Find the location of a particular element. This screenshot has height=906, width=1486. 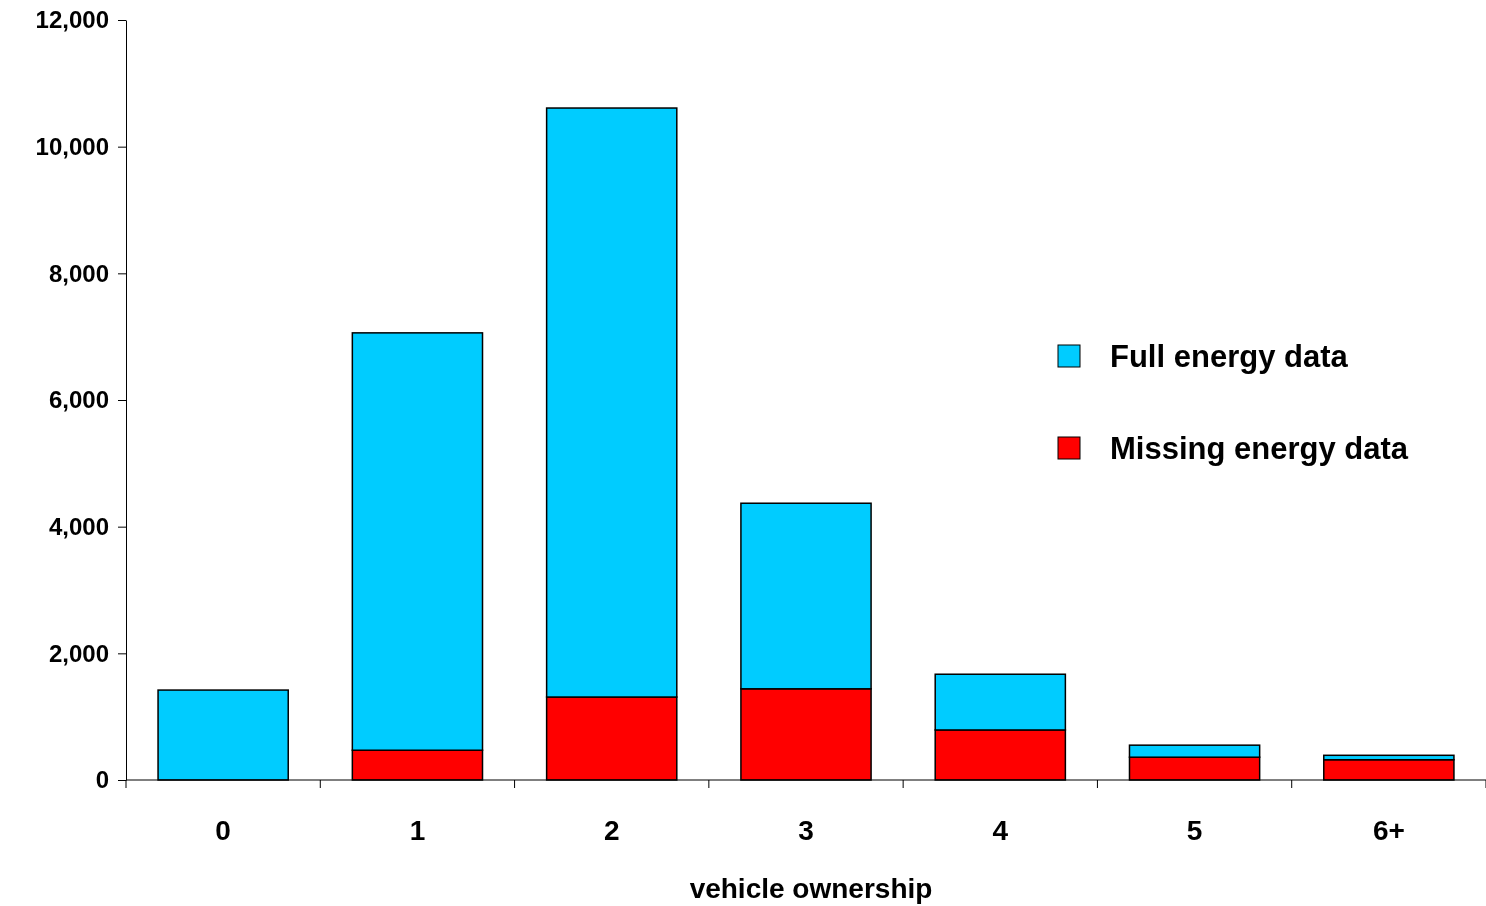

y-tick-label: 4,000 is located at coordinates (78, 526).